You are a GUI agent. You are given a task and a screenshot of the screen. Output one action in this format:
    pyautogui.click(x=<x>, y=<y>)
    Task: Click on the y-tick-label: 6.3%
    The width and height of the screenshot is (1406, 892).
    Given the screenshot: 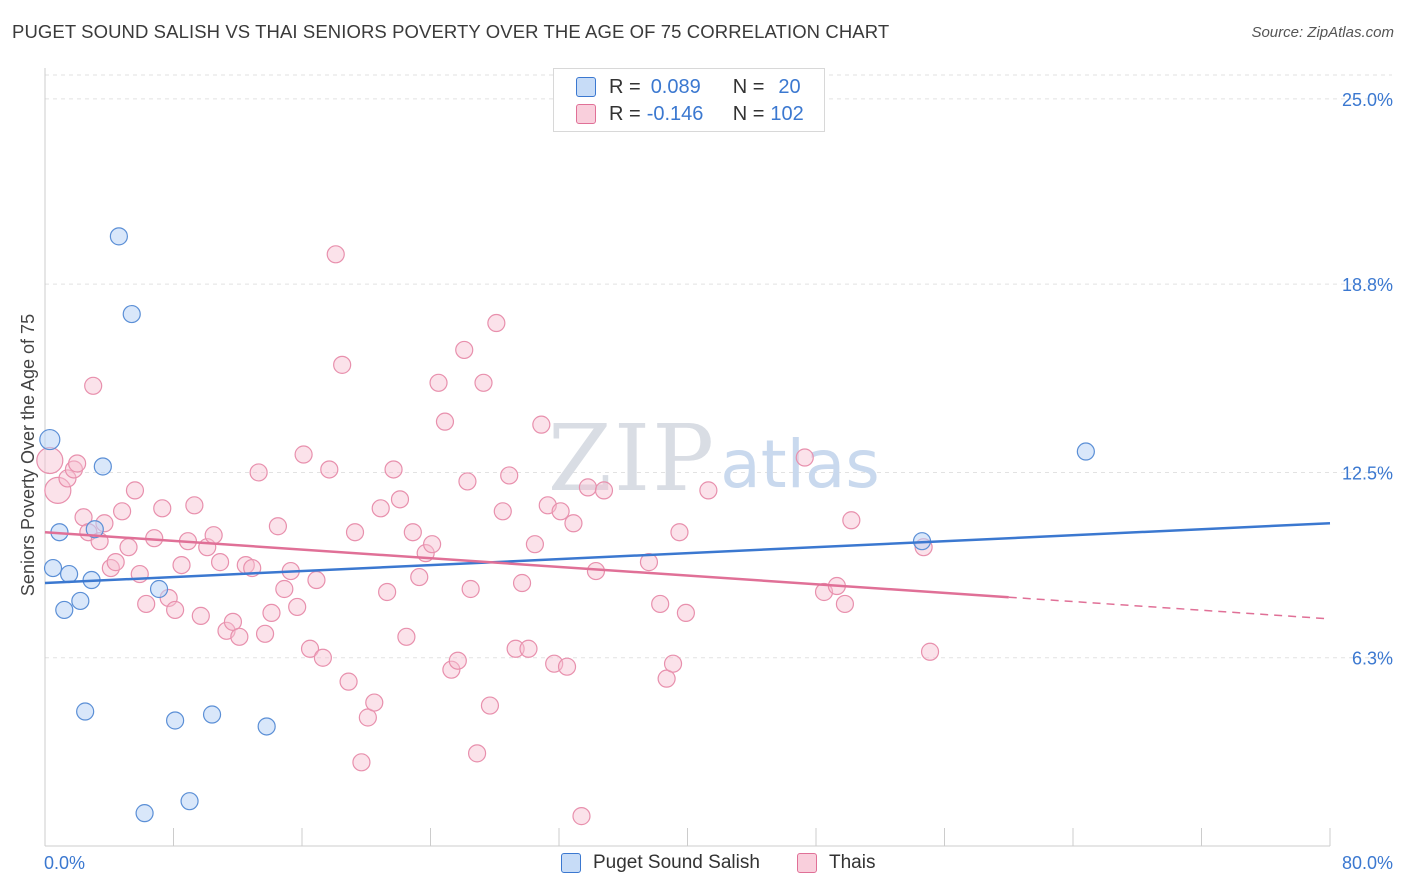 What is the action you would take?
    pyautogui.click(x=1372, y=659)
    